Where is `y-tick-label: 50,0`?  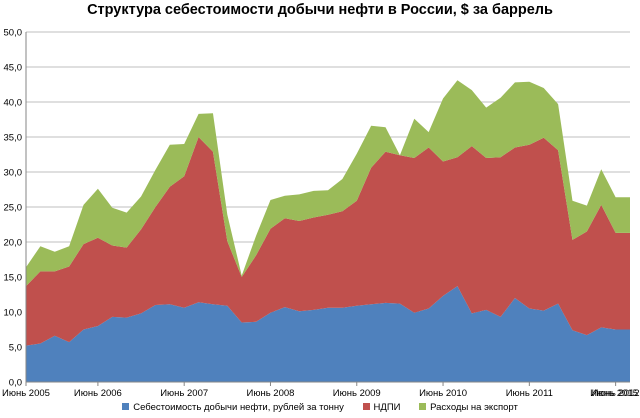 y-tick-label: 50,0 is located at coordinates (13, 33).